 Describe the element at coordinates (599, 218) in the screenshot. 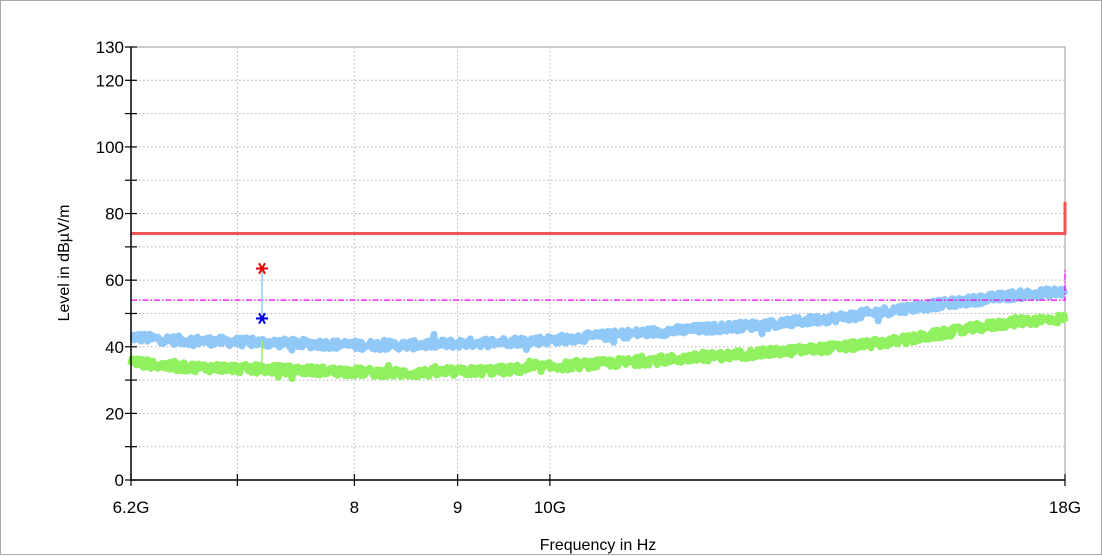

I see `limit-line` at that location.